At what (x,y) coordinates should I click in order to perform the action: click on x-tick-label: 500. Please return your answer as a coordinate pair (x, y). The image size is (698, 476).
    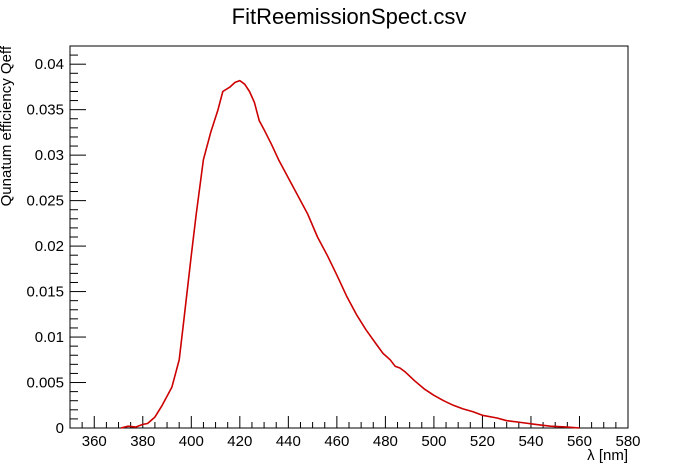
    Looking at the image, I should click on (433, 441).